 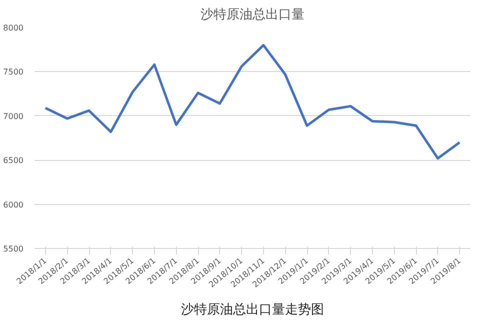 What do you see at coordinates (13, 161) in the screenshot?
I see `y-tick-label: 6500` at bounding box center [13, 161].